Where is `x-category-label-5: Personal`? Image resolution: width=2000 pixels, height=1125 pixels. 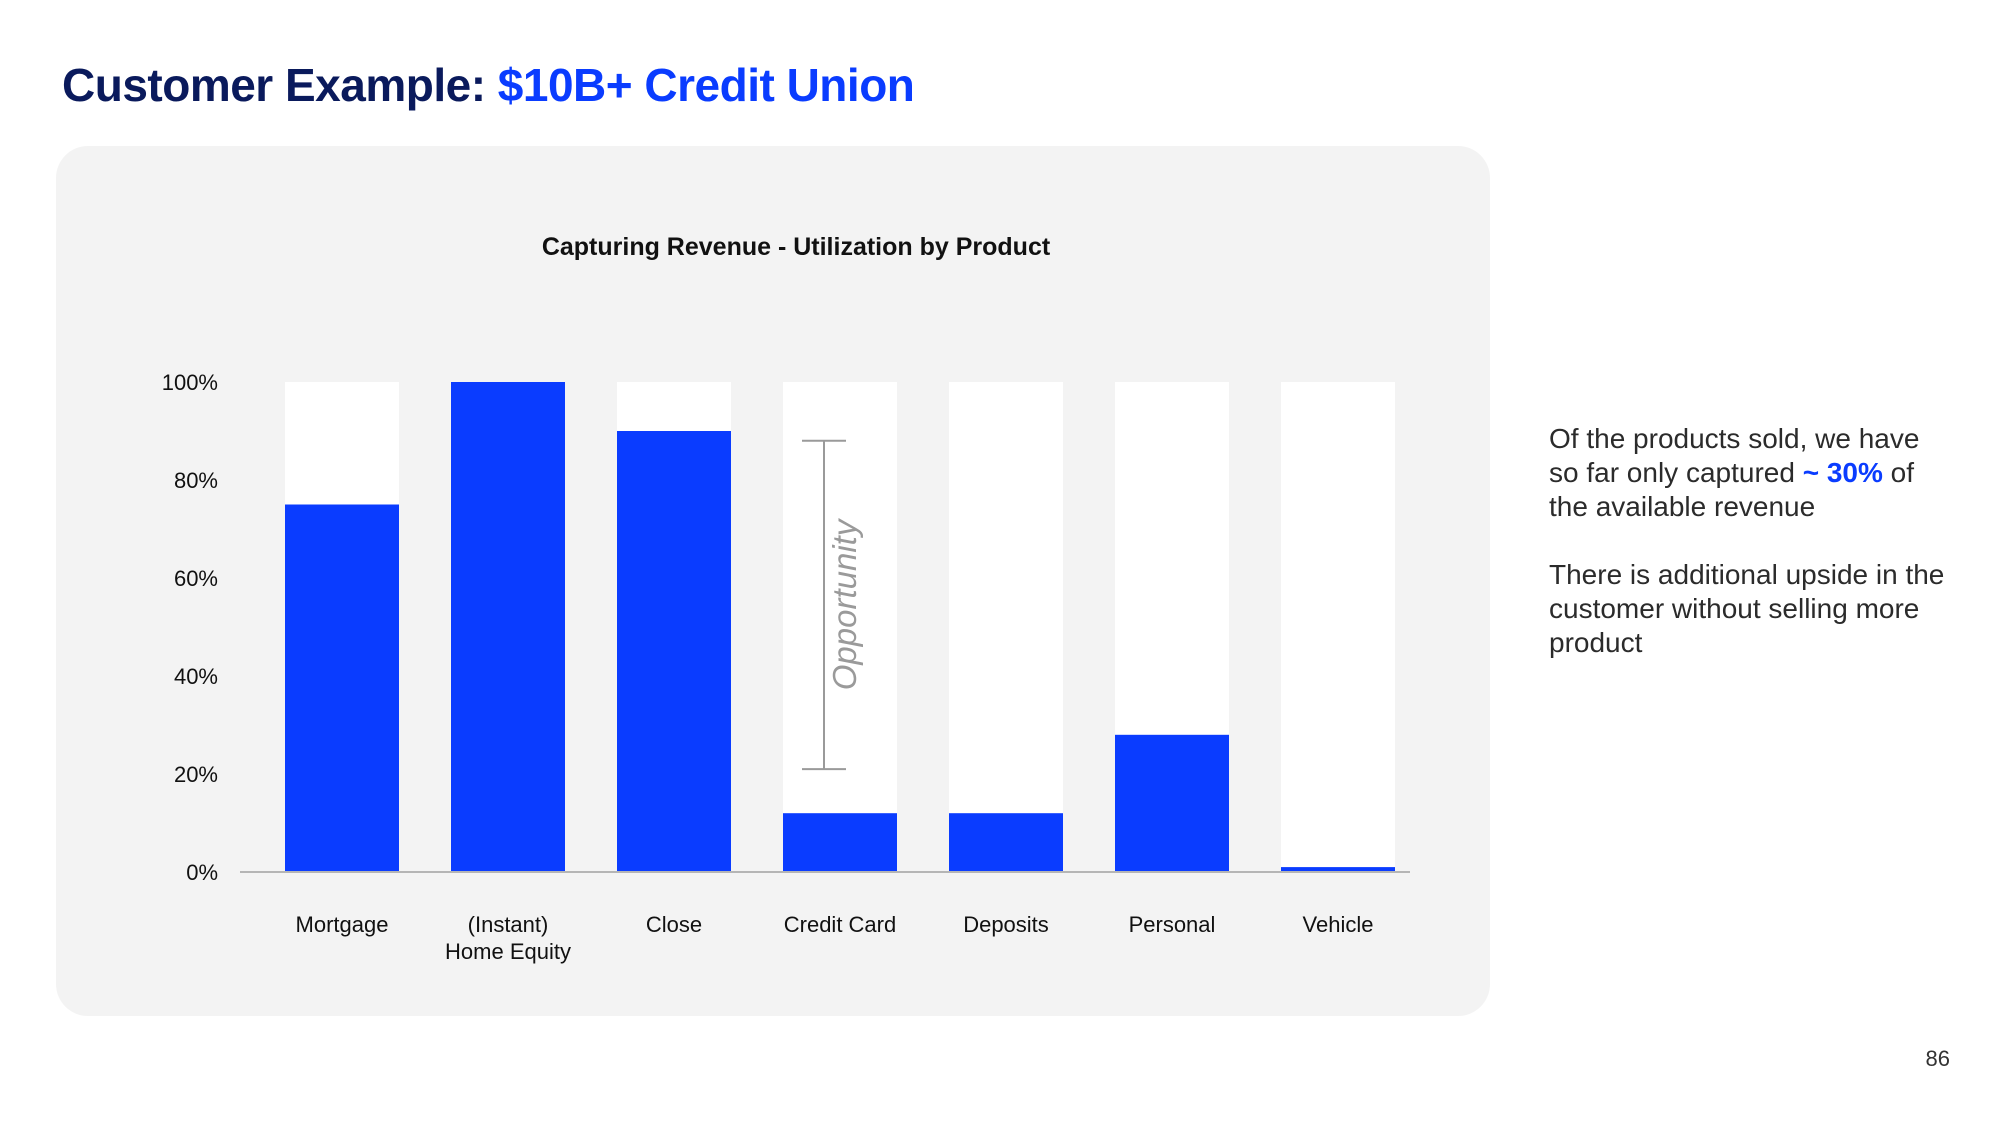
x-category-label-5: Personal is located at coordinates (1172, 924).